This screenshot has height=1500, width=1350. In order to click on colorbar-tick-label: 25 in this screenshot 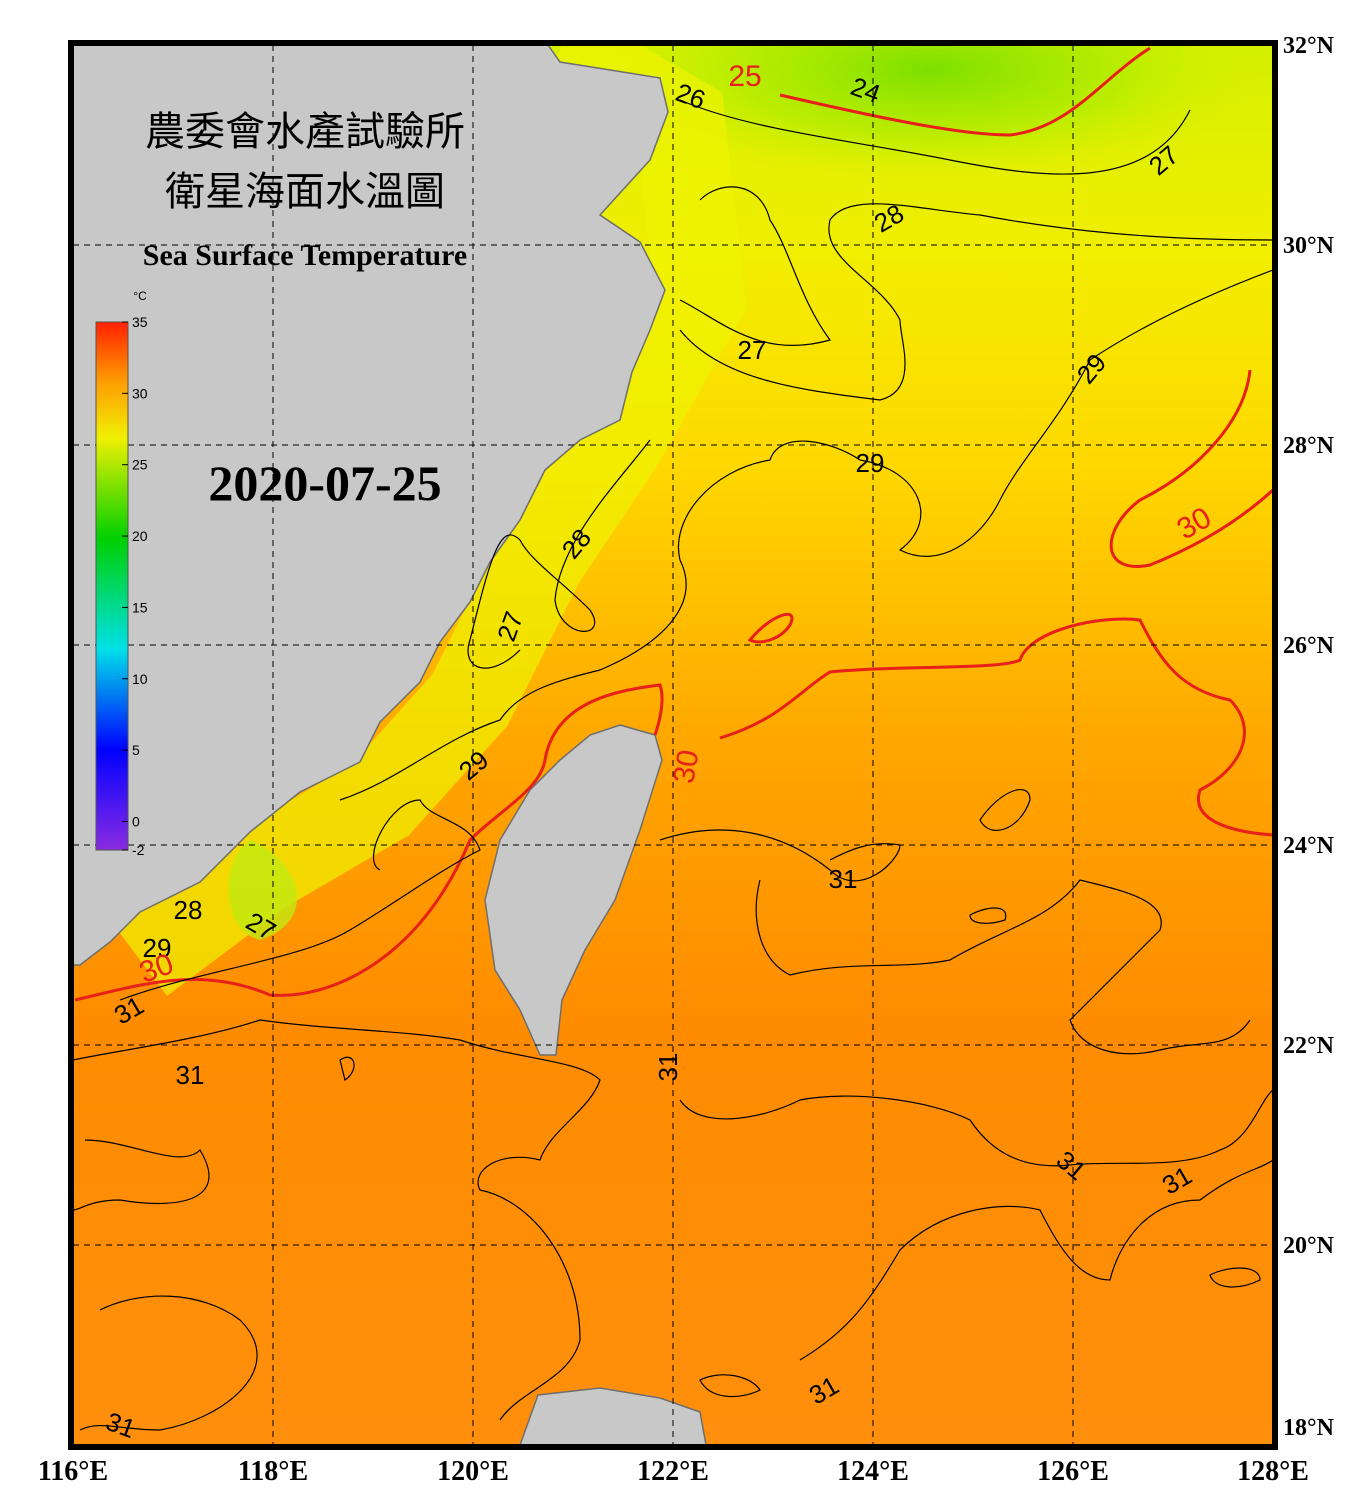, I will do `click(140, 465)`.